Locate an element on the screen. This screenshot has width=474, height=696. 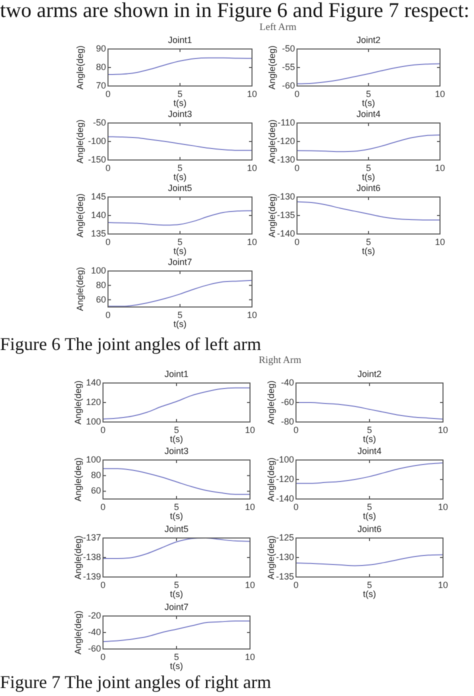
y-tick-label: -139 is located at coordinates (91, 576).